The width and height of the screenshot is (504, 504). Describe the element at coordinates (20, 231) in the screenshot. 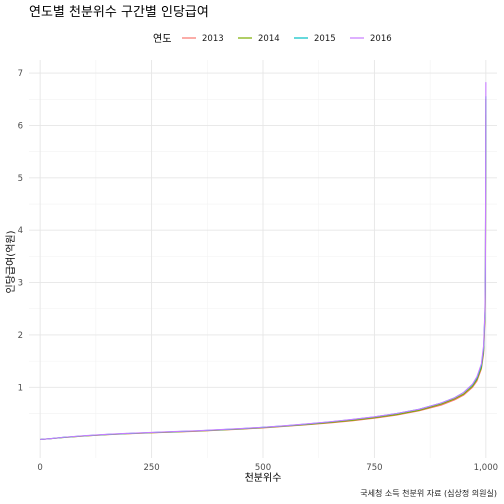

I see `y-tick-label: 4` at that location.